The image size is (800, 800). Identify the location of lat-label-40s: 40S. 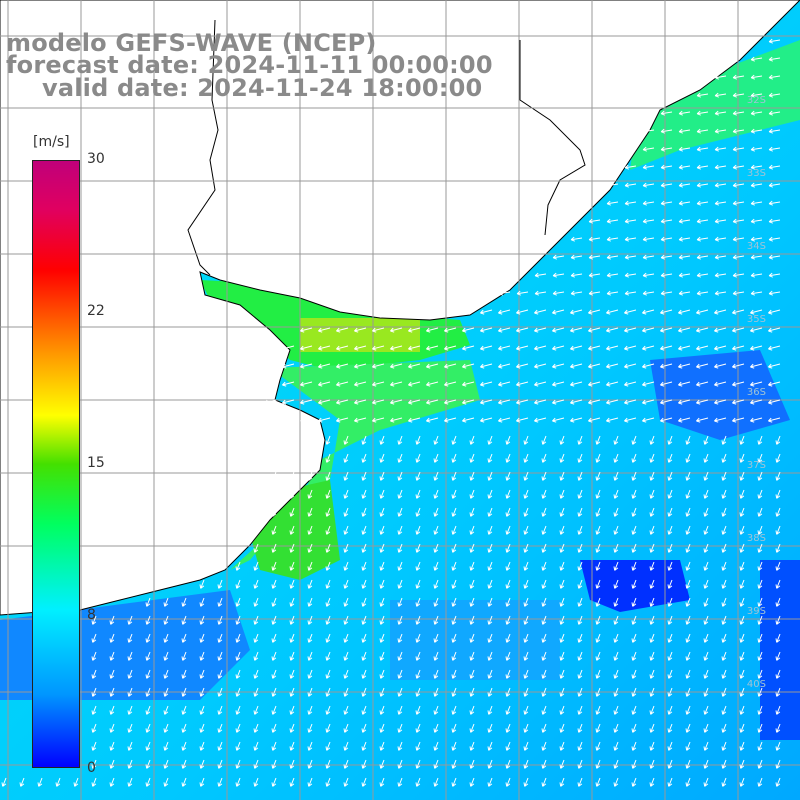
(756, 684).